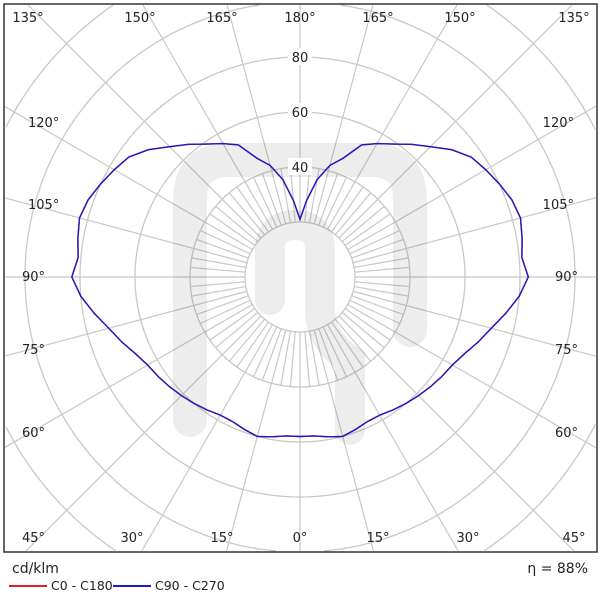 This screenshot has height=600, width=600. I want to click on angle-label-165-right: 165°, so click(377, 18).